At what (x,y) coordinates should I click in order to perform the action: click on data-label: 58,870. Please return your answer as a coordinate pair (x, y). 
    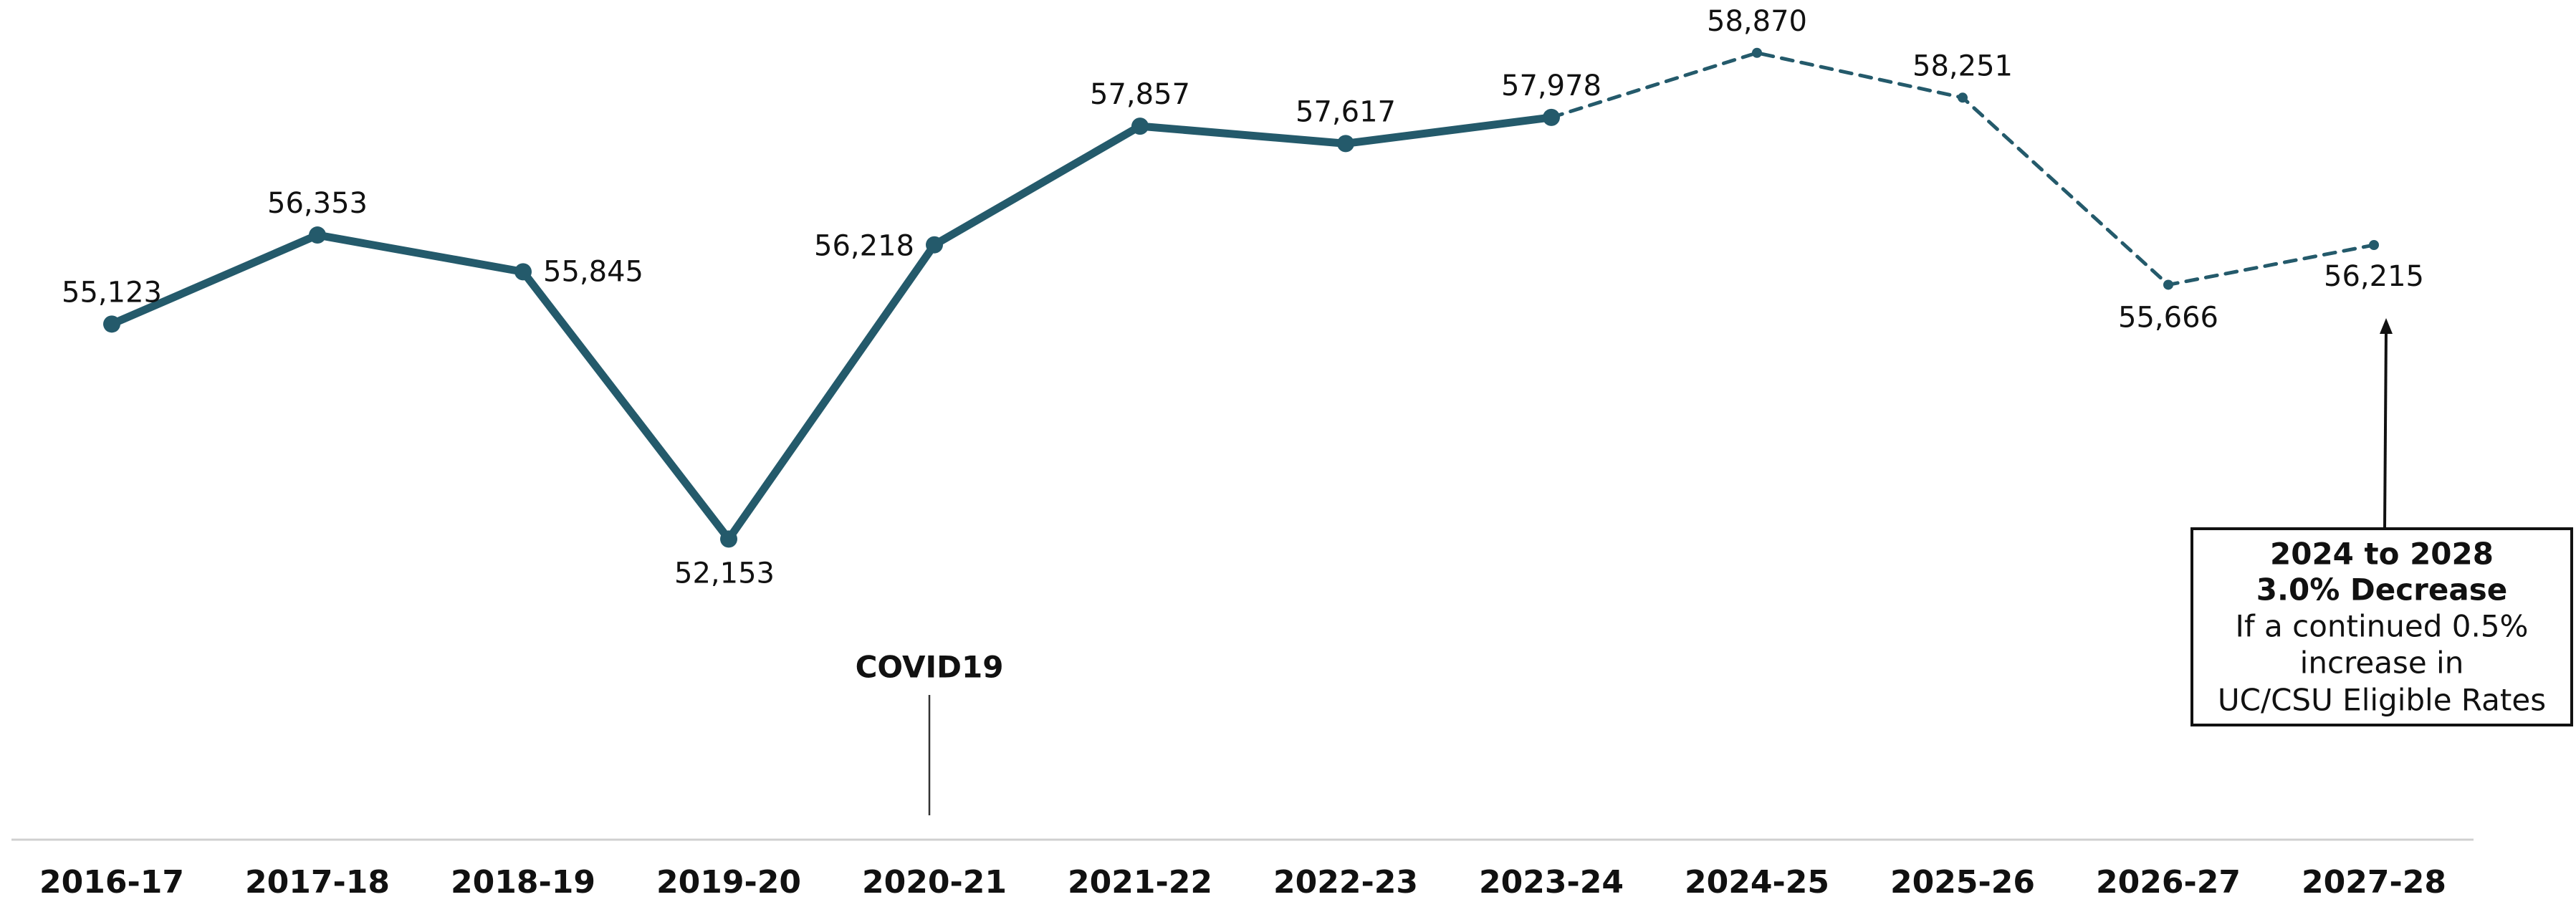
    Looking at the image, I should click on (1757, 21).